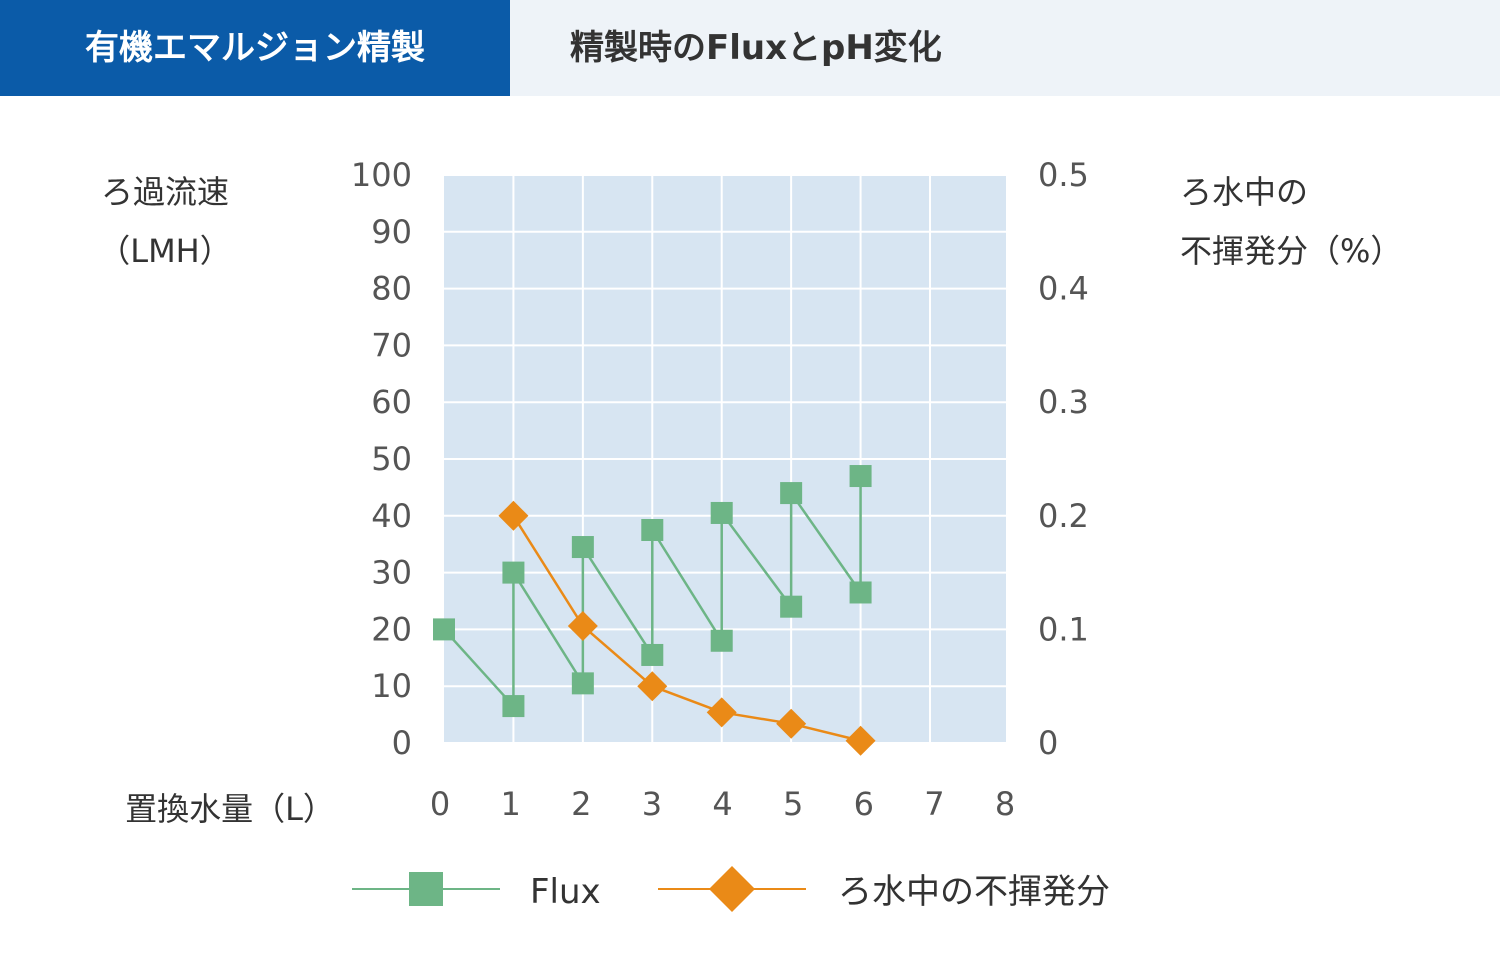  I want to click on legend-nonvolatile-label: ろ水中の不揮発分, so click(974, 892).